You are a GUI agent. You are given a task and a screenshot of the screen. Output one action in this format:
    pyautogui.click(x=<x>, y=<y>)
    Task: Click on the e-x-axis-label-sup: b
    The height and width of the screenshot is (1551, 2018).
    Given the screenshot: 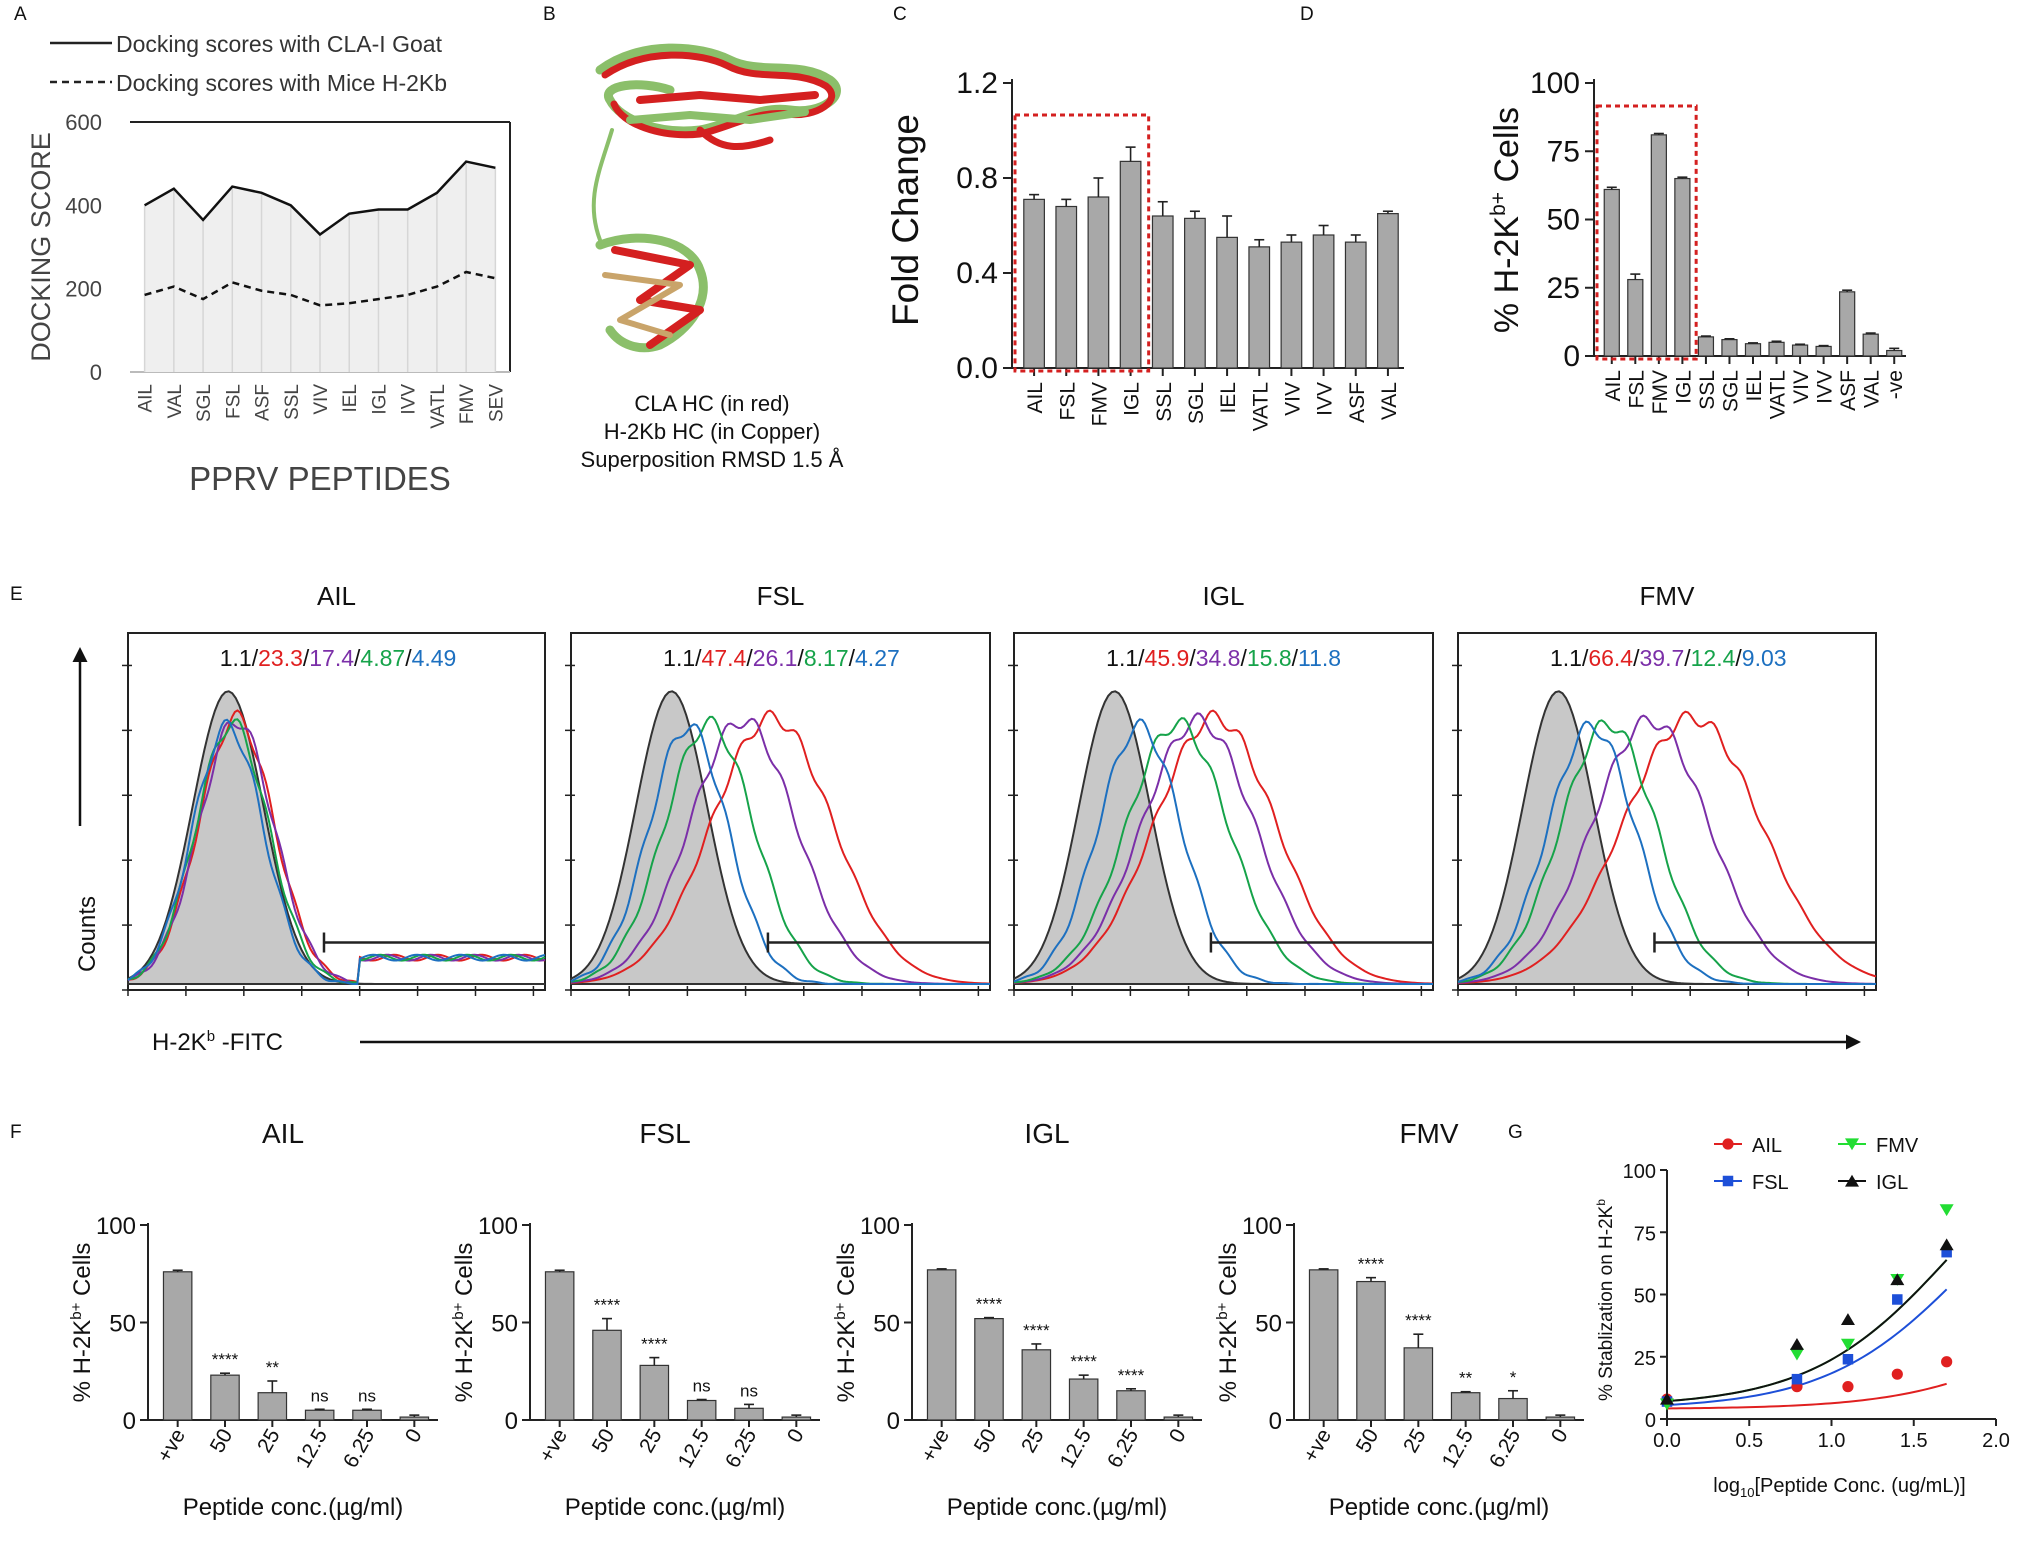 What is the action you would take?
    pyautogui.click(x=211, y=1036)
    